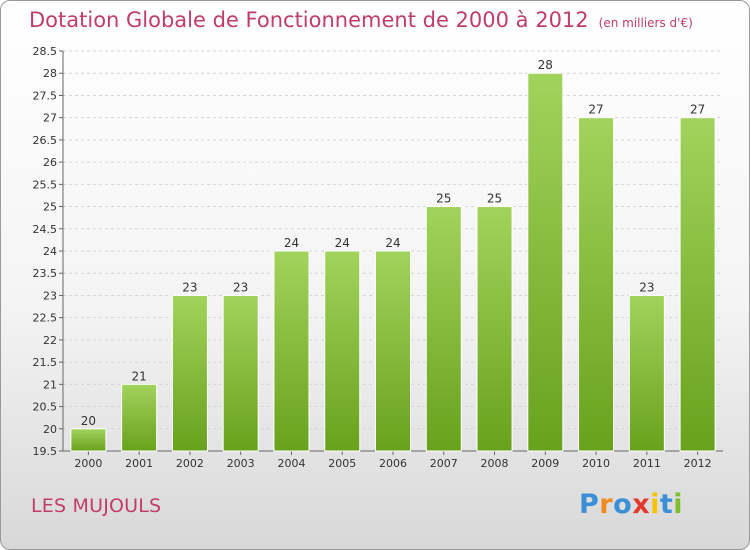 The height and width of the screenshot is (550, 750). What do you see at coordinates (291, 243) in the screenshot?
I see `data-label-2004: 24` at bounding box center [291, 243].